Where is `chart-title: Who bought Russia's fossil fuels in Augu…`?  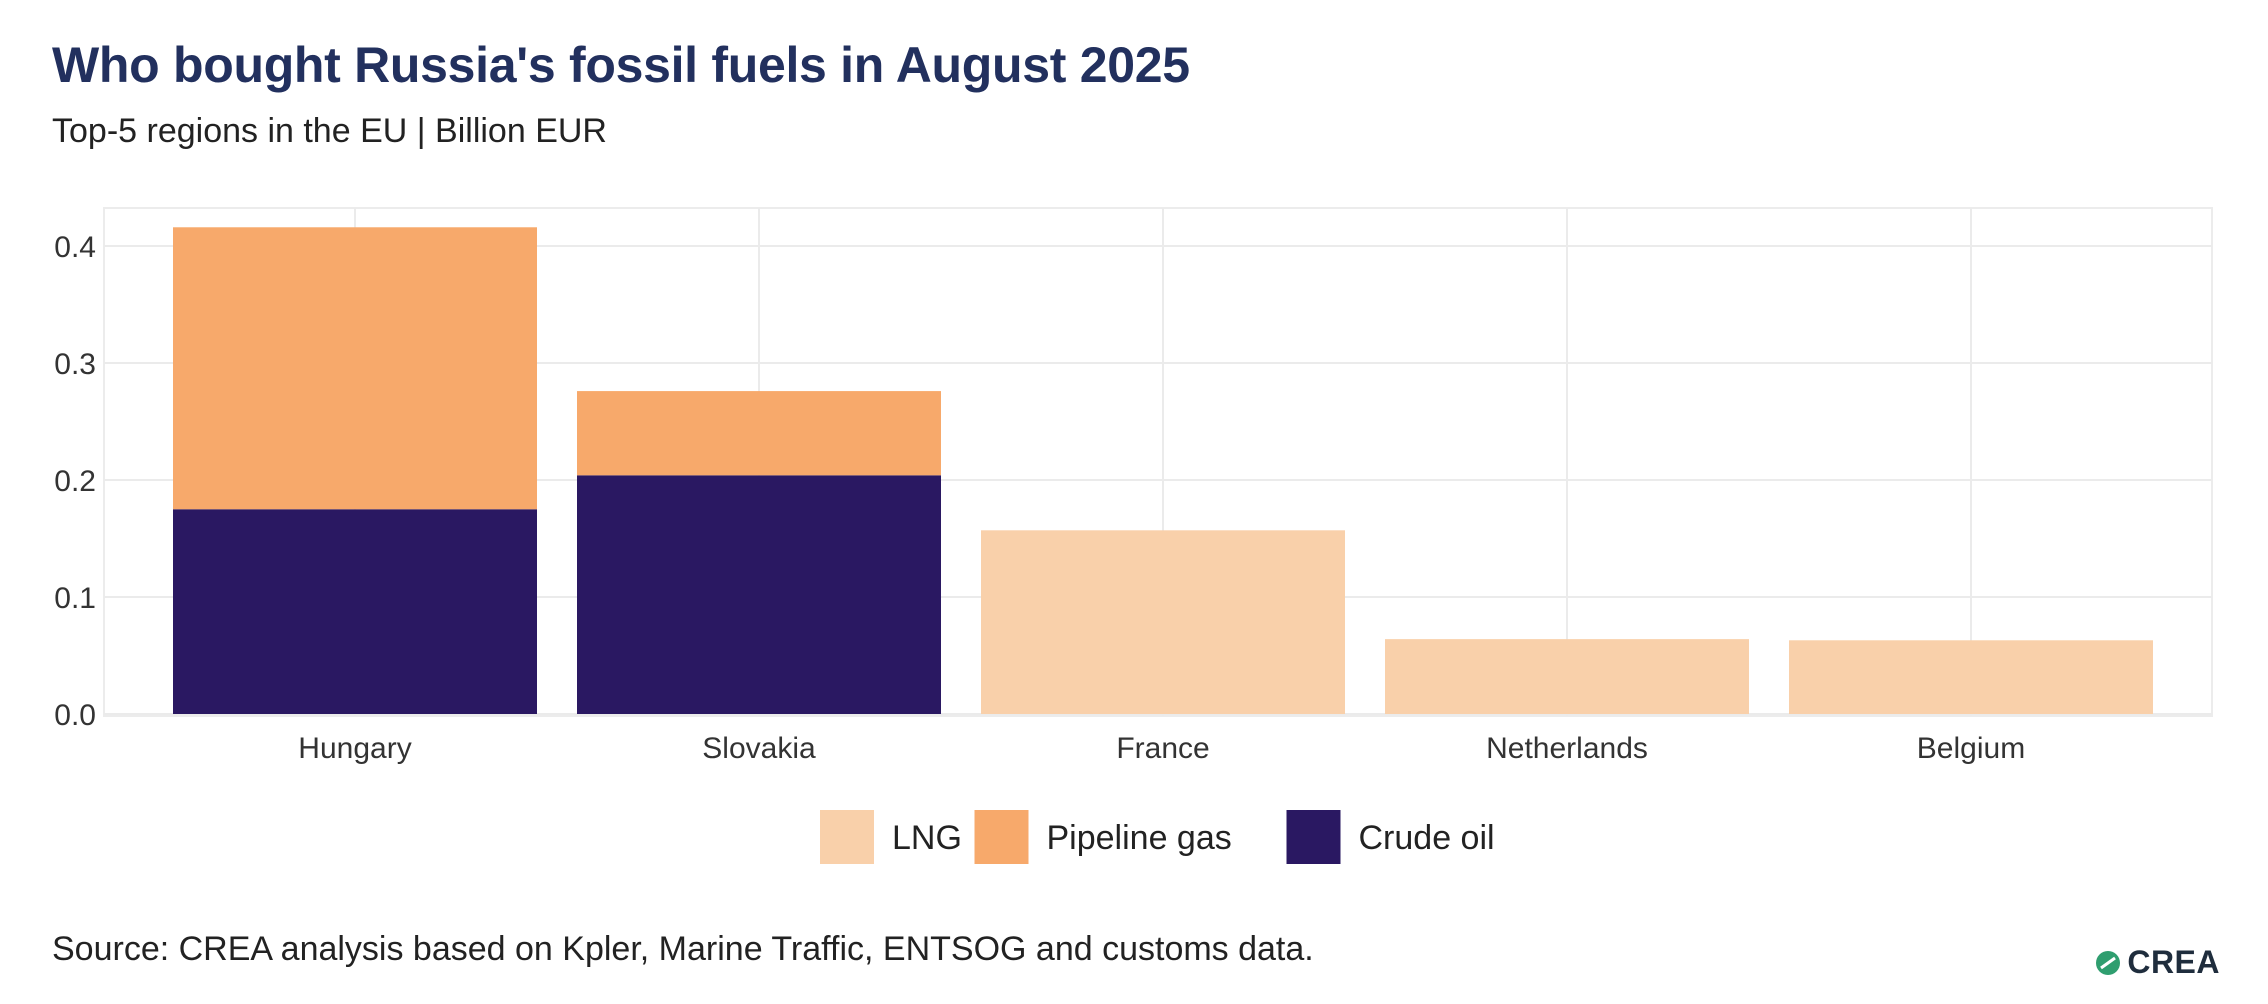
chart-title: Who bought Russia's fossil fuels in Augu… is located at coordinates (621, 65).